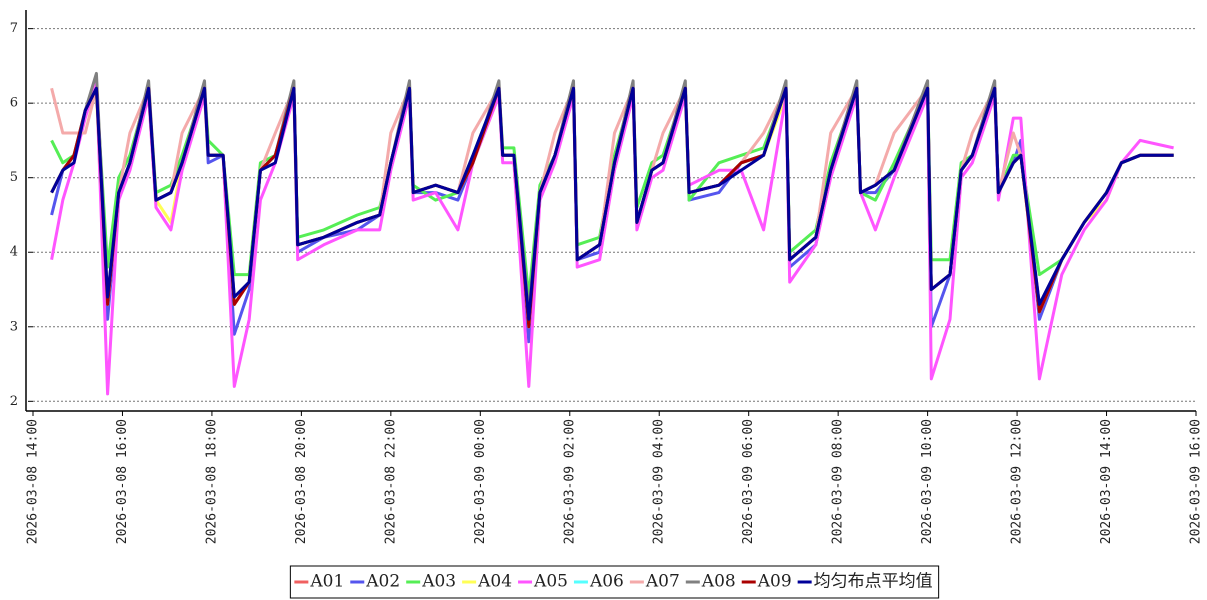 This screenshot has width=1207, height=600. What do you see at coordinates (122, 481) in the screenshot?
I see `x-tick-label: 2026-03-08 16:00` at bounding box center [122, 481].